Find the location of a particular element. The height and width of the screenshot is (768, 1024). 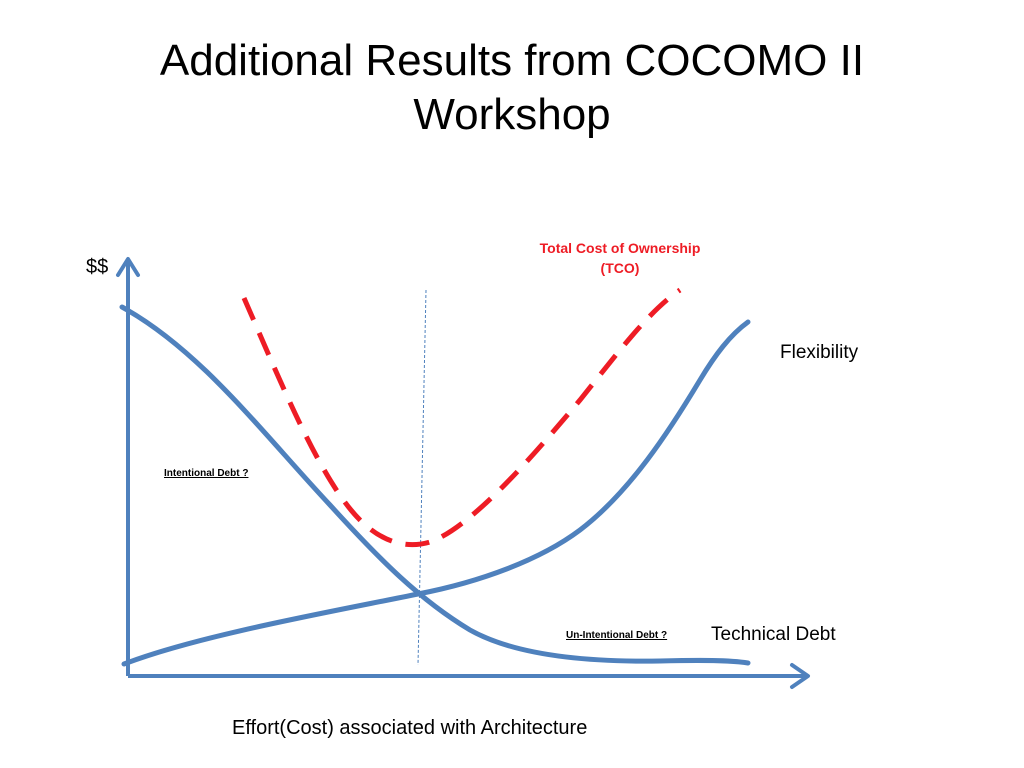

technical-debt-label: Technical Debt is located at coordinates (773, 634).